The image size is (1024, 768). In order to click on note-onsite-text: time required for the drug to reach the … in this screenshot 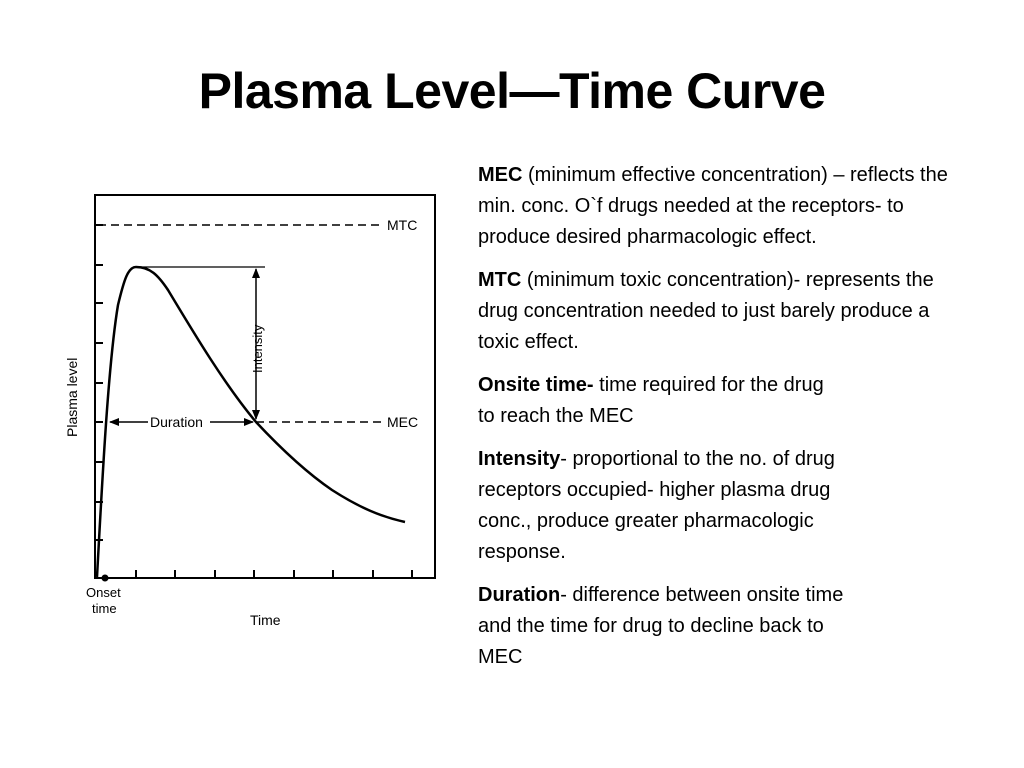, I will do `click(651, 400)`.